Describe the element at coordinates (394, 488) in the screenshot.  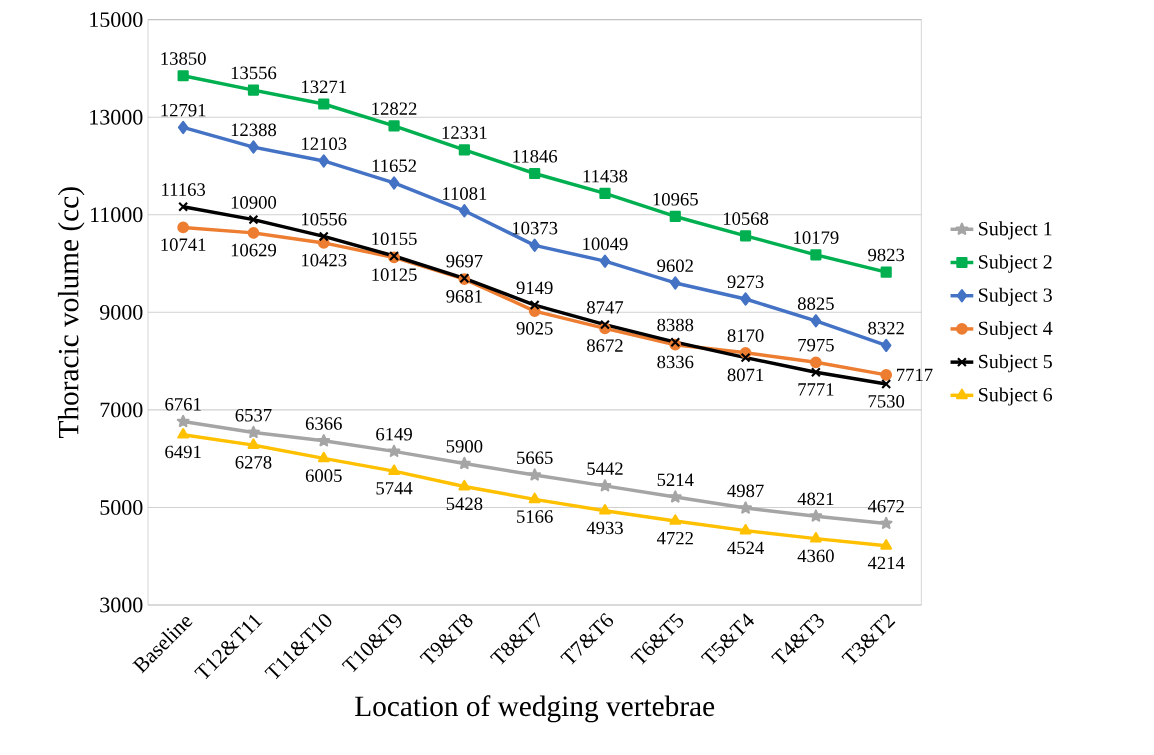
I see `data-label: 5744` at that location.